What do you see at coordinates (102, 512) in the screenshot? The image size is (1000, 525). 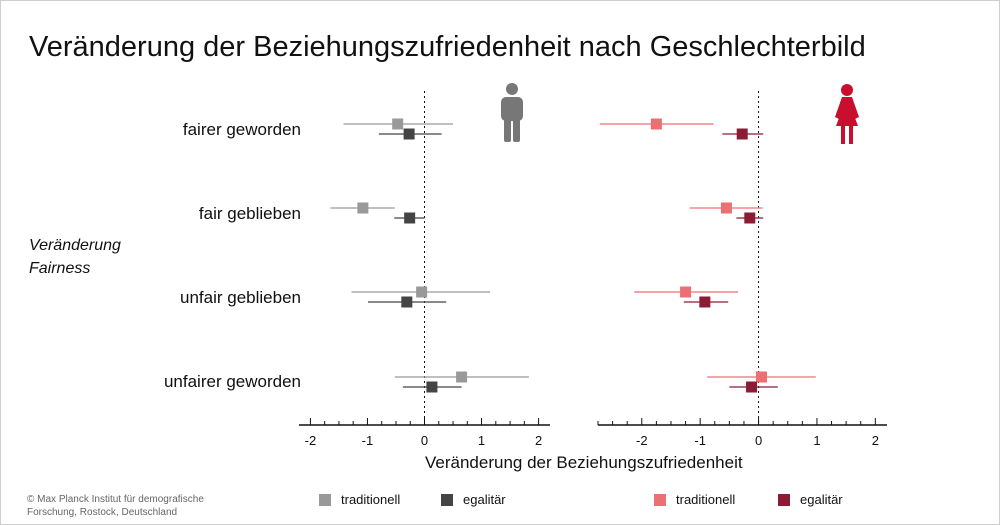 I see `credit-line-2: Forschung, Rostock, Deutschland` at bounding box center [102, 512].